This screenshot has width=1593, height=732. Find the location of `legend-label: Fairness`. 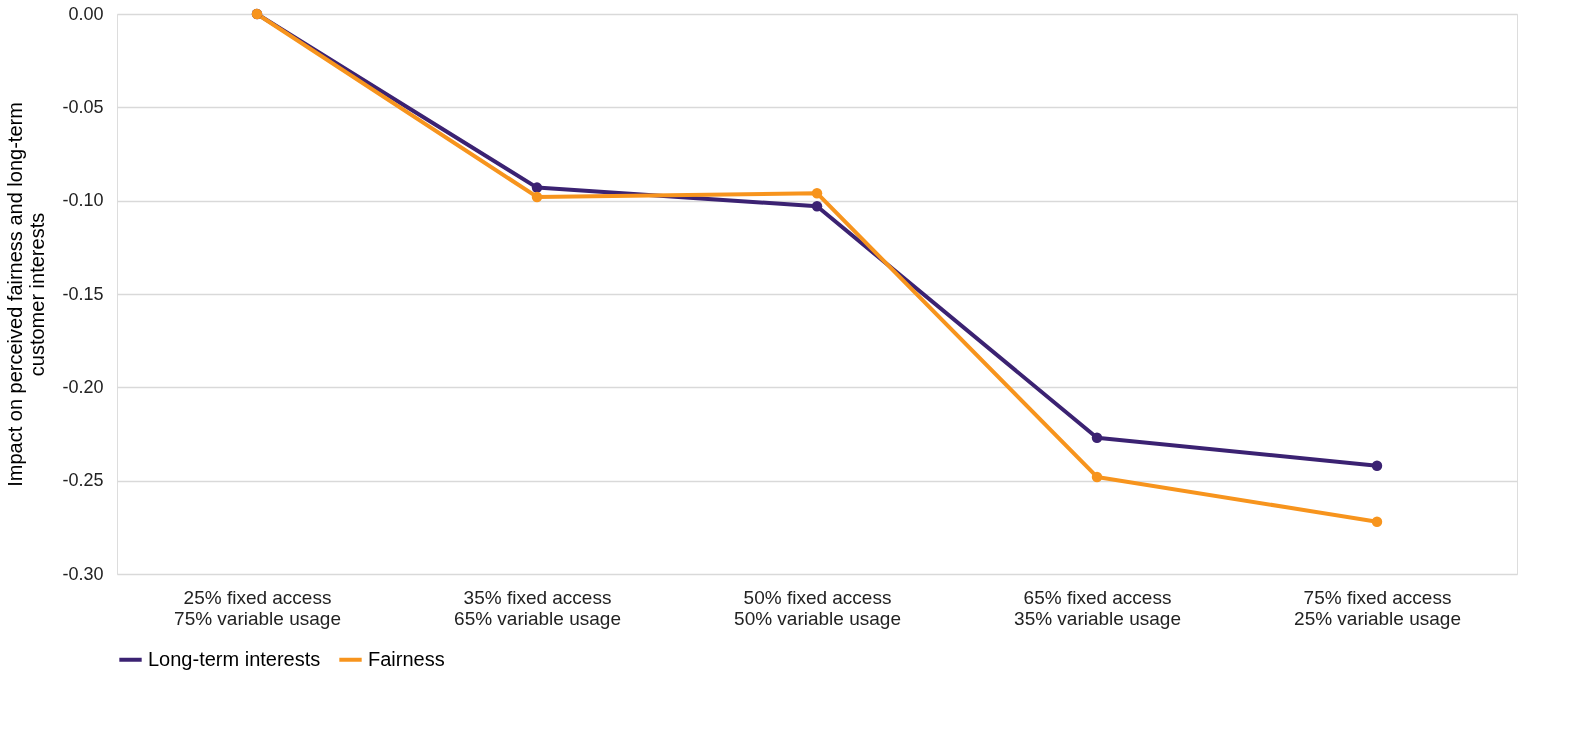

legend-label: Fairness is located at coordinates (406, 658).